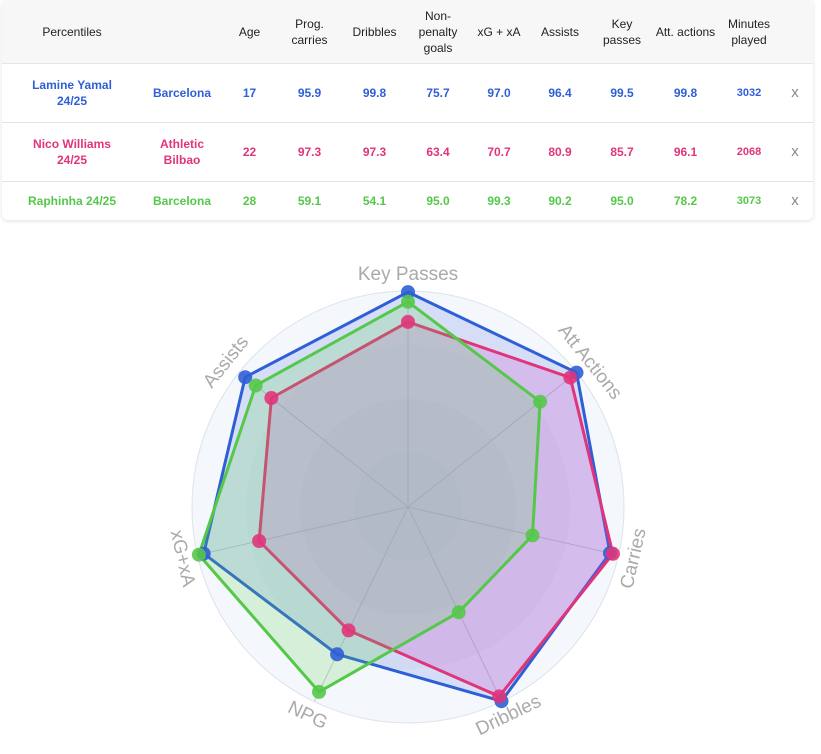 Image resolution: width=821 pixels, height=754 pixels. I want to click on prog-carries-value: 97.3, so click(309, 151).